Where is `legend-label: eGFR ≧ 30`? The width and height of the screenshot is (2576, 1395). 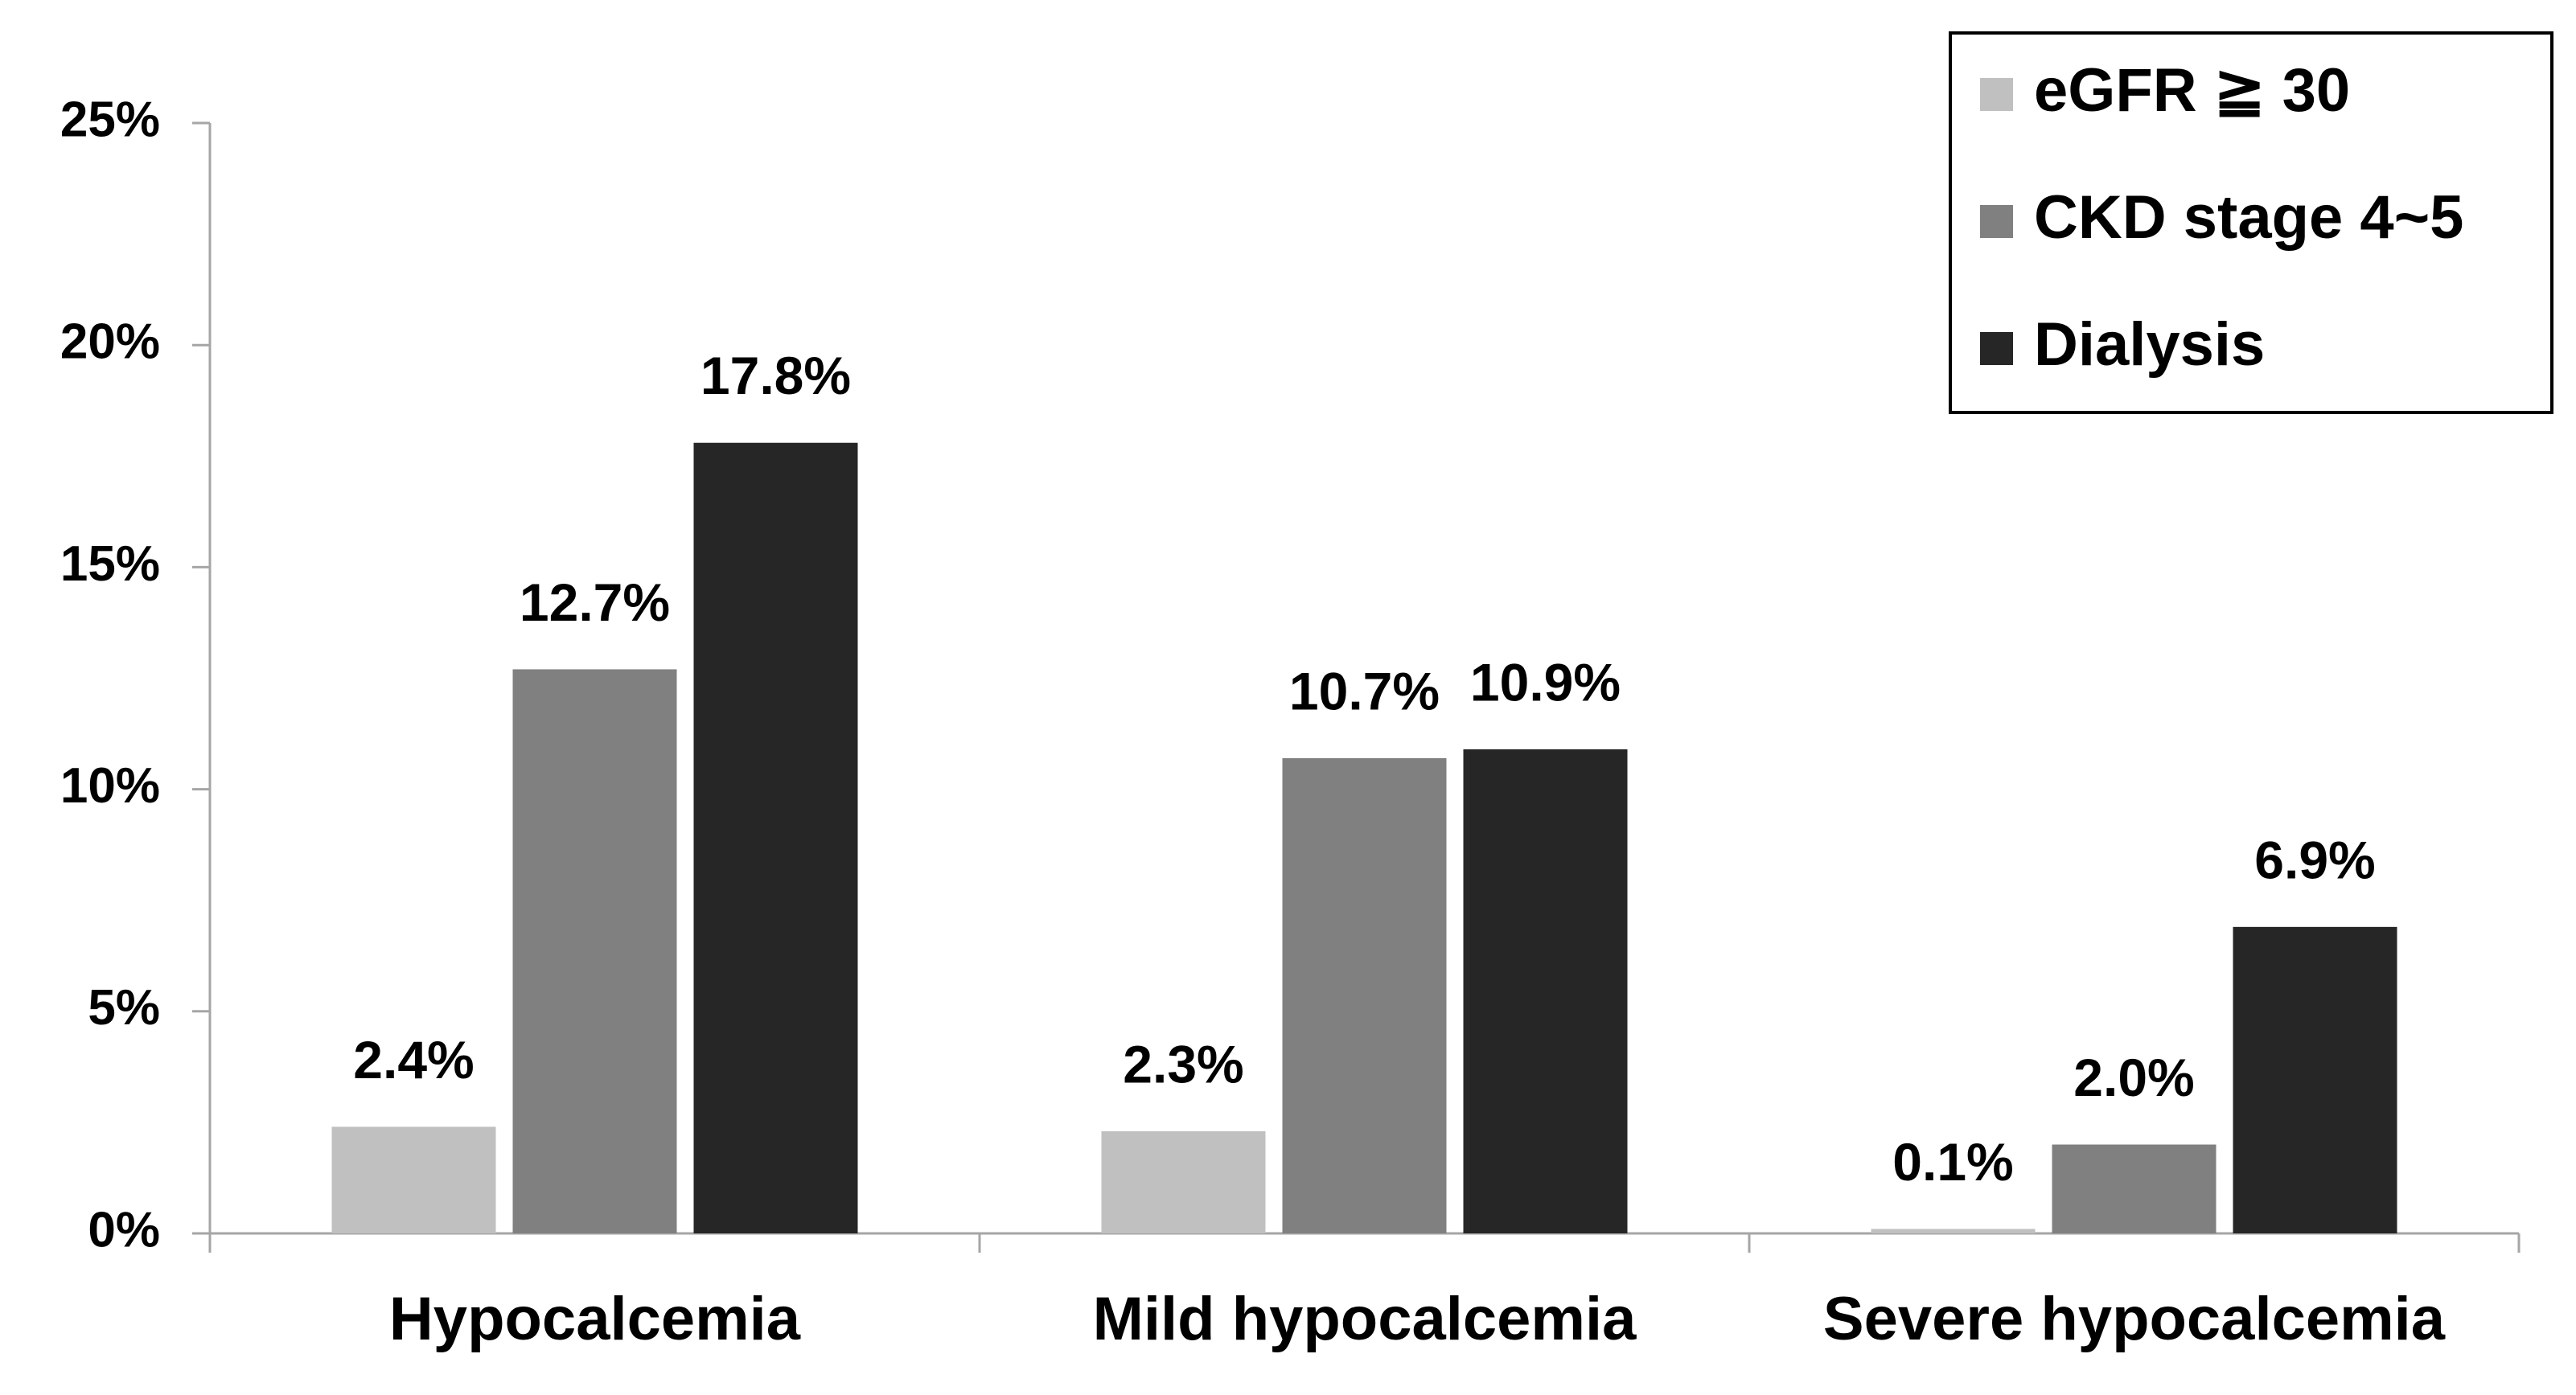
legend-label: eGFR ≧ 30 is located at coordinates (2192, 91).